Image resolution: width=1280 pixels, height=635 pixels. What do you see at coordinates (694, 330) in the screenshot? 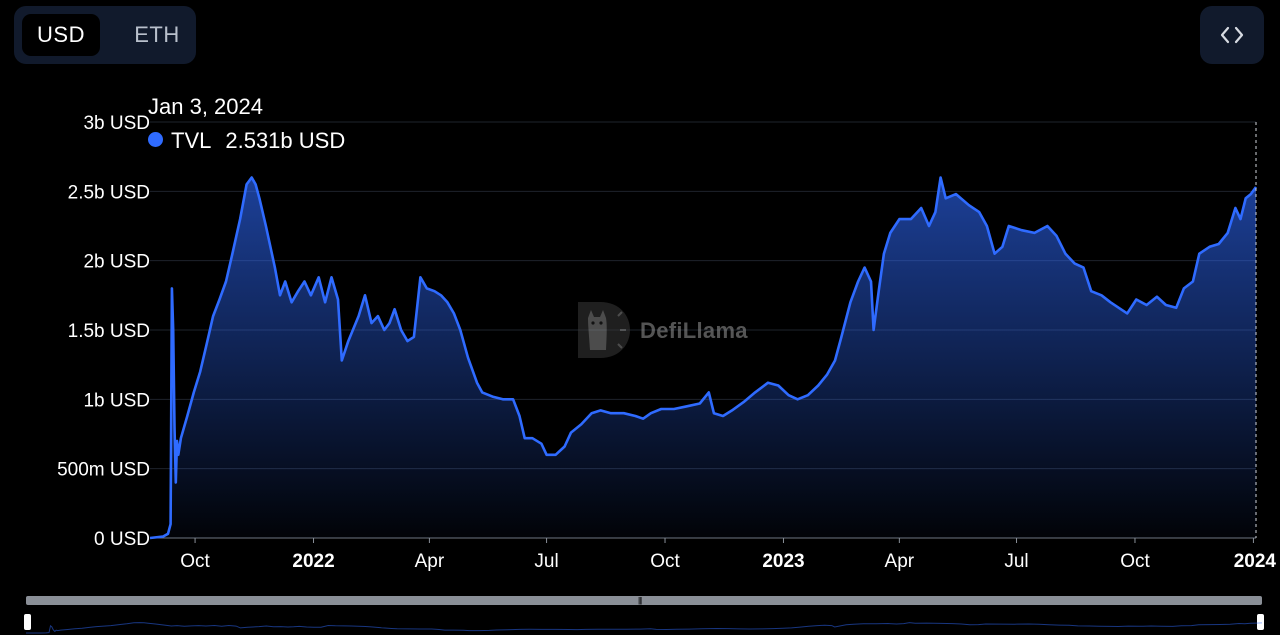
I see `watermark-text: DefiLlama` at bounding box center [694, 330].